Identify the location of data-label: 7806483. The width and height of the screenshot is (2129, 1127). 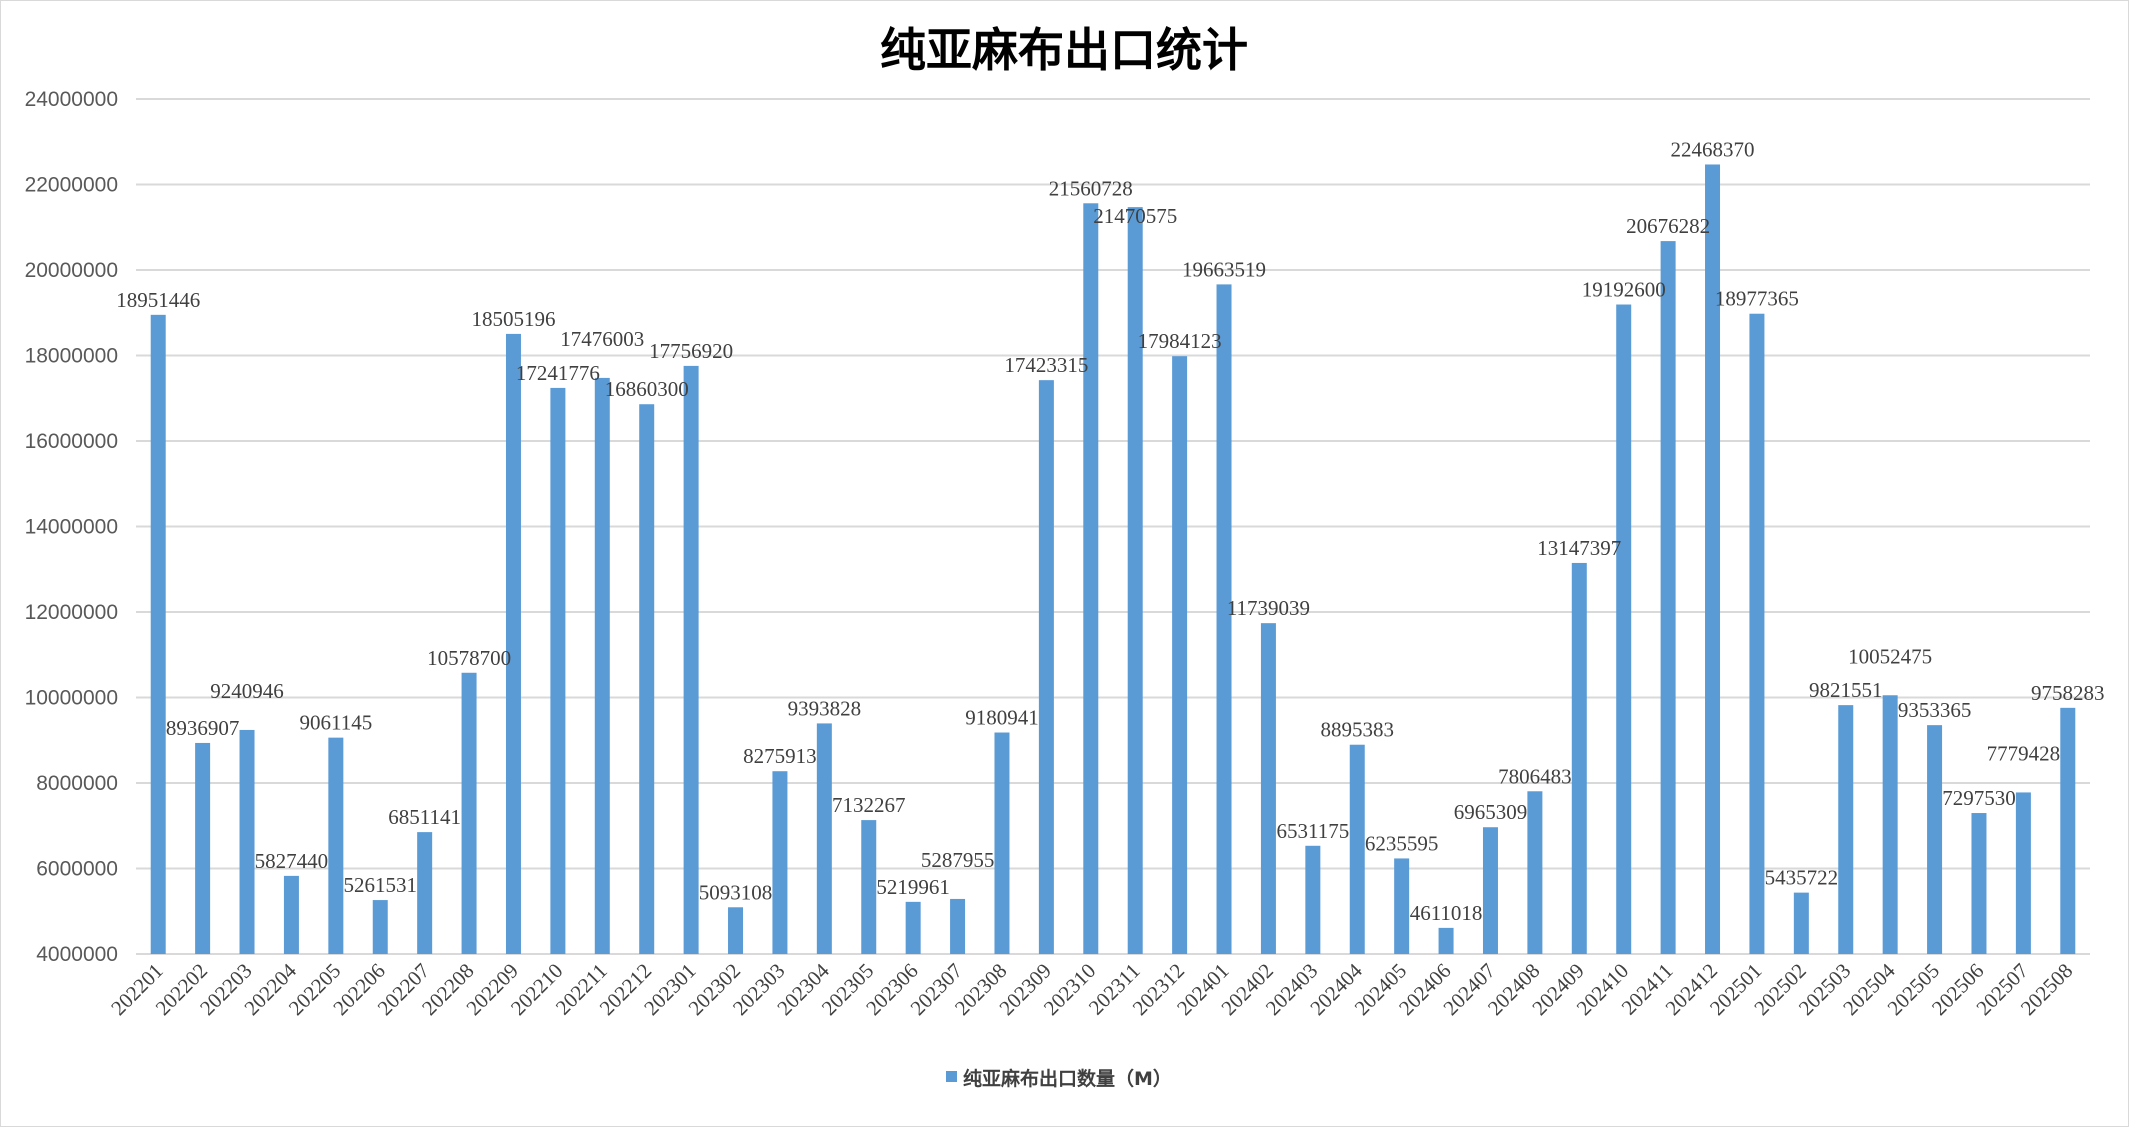
(1535, 776).